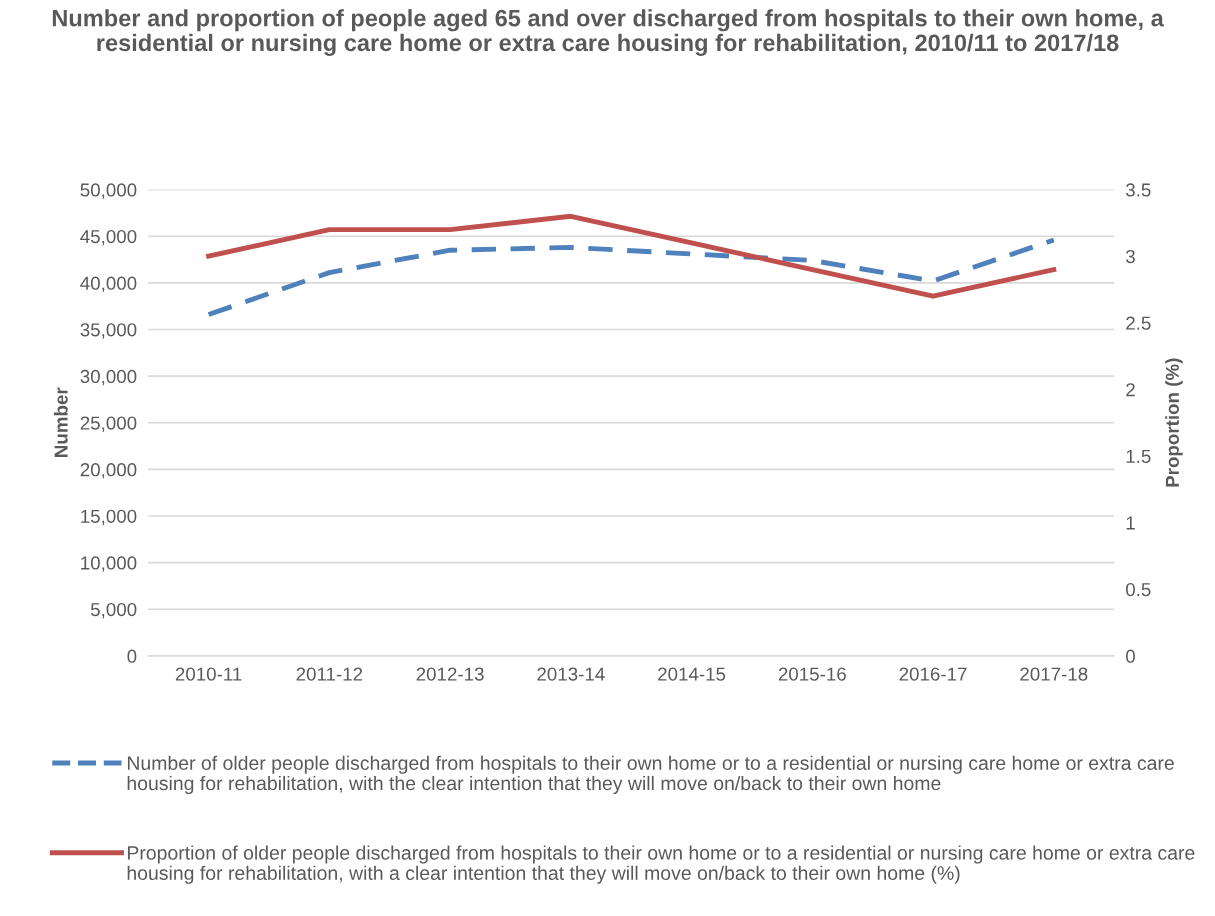  Describe the element at coordinates (108, 191) in the screenshot. I see `y-tick-label: 50,000` at that location.